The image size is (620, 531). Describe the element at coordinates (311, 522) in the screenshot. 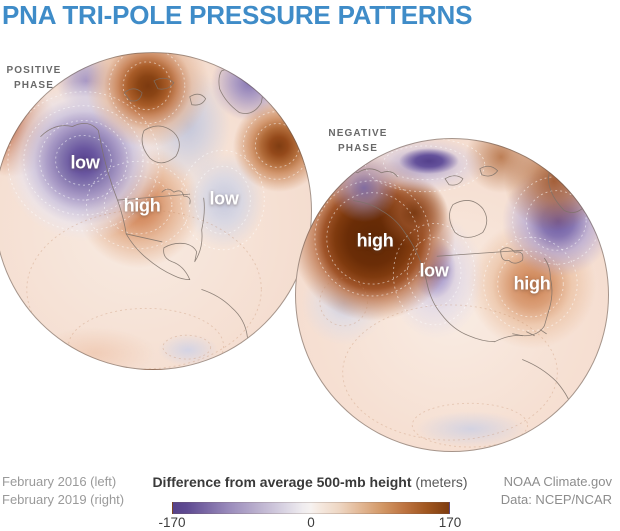

I see `colorbar-tick-zero: 0` at that location.